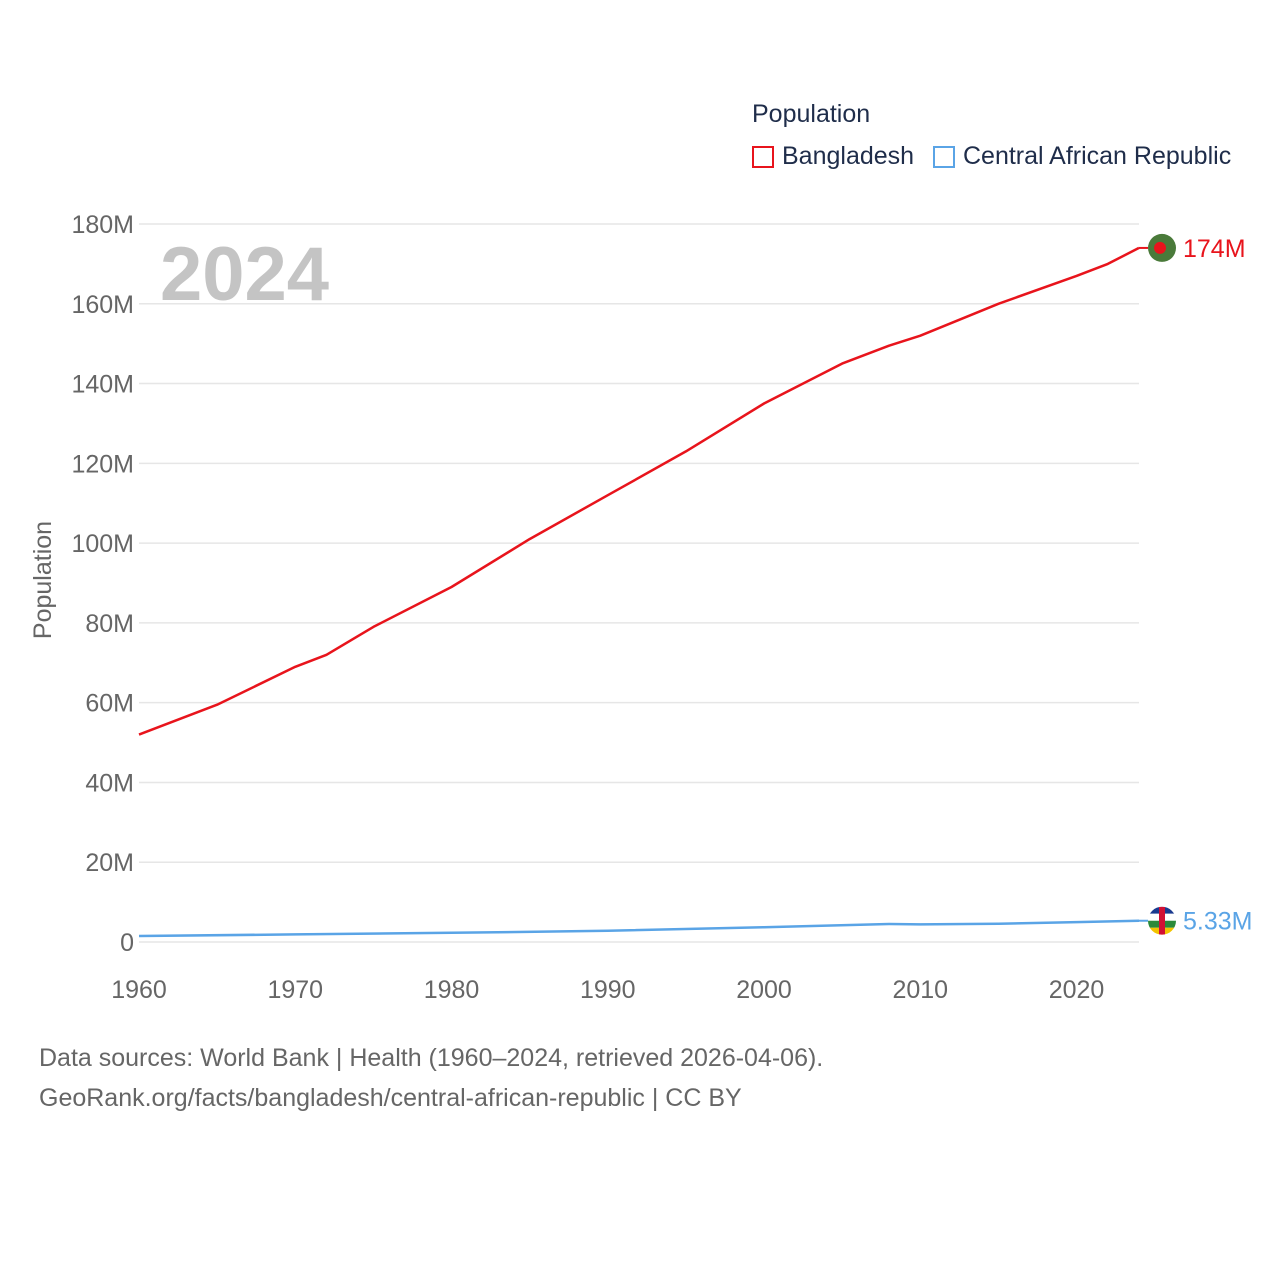 The image size is (1280, 1280). Describe the element at coordinates (102, 225) in the screenshot. I see `y-tick-label: 180M` at that location.